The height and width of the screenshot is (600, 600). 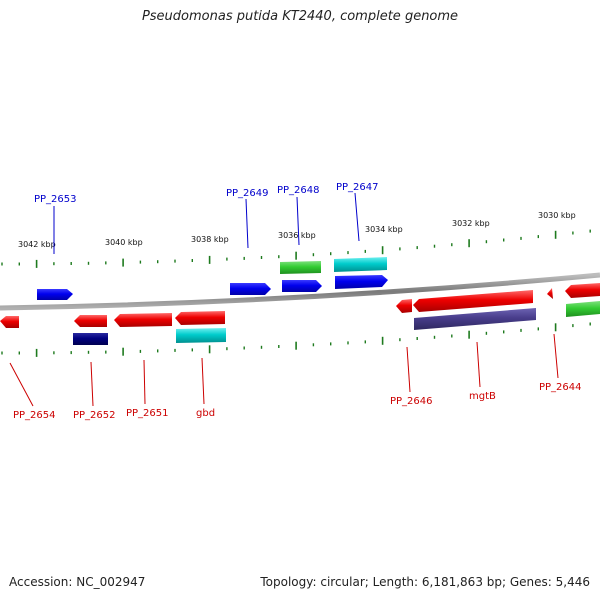 I want to click on gene-arrow-pp2646, so click(x=404, y=306).